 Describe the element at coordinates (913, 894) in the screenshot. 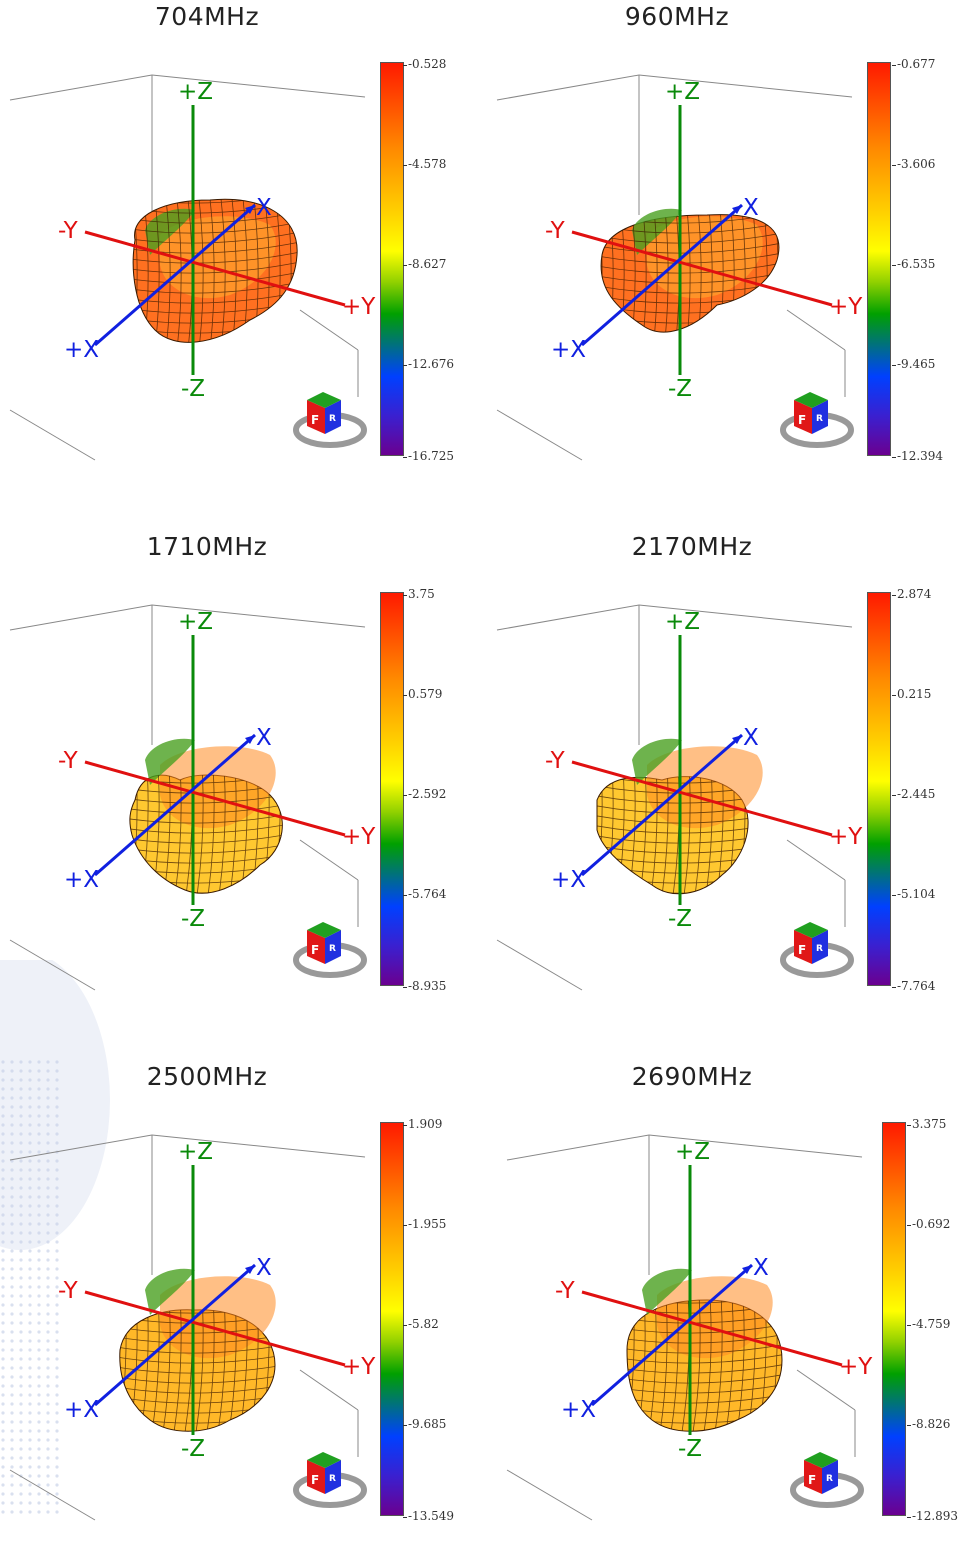

I see `colorbar-tick-label: -5.104` at that location.